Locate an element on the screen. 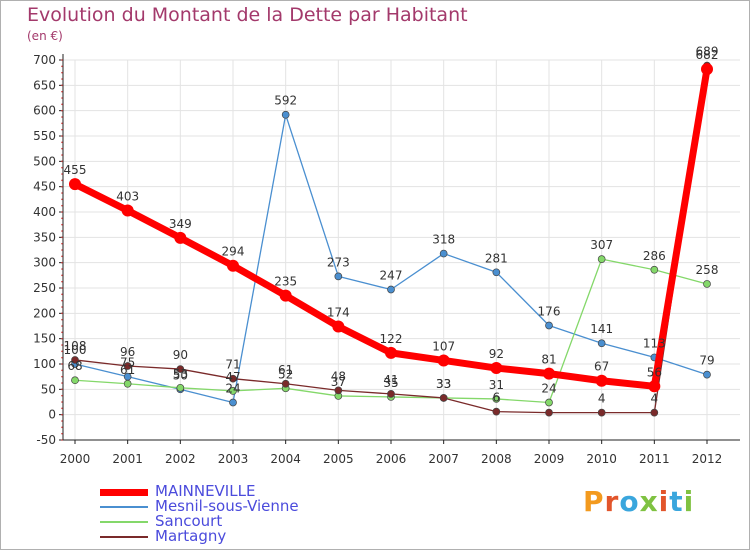 The image size is (750, 550). y-tick-label: -50 is located at coordinates (46, 440).